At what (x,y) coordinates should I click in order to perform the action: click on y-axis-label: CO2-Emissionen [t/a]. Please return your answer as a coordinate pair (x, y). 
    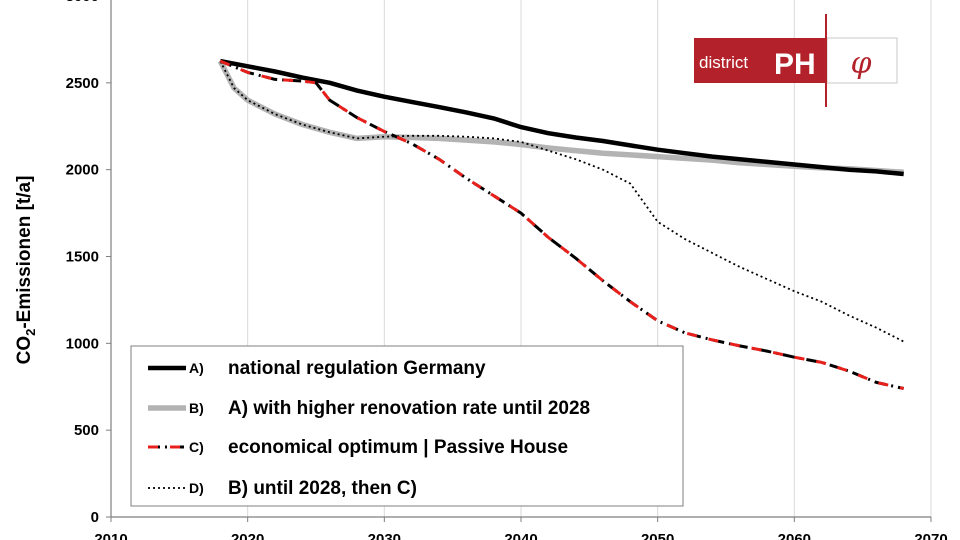
    Looking at the image, I should click on (26, 270).